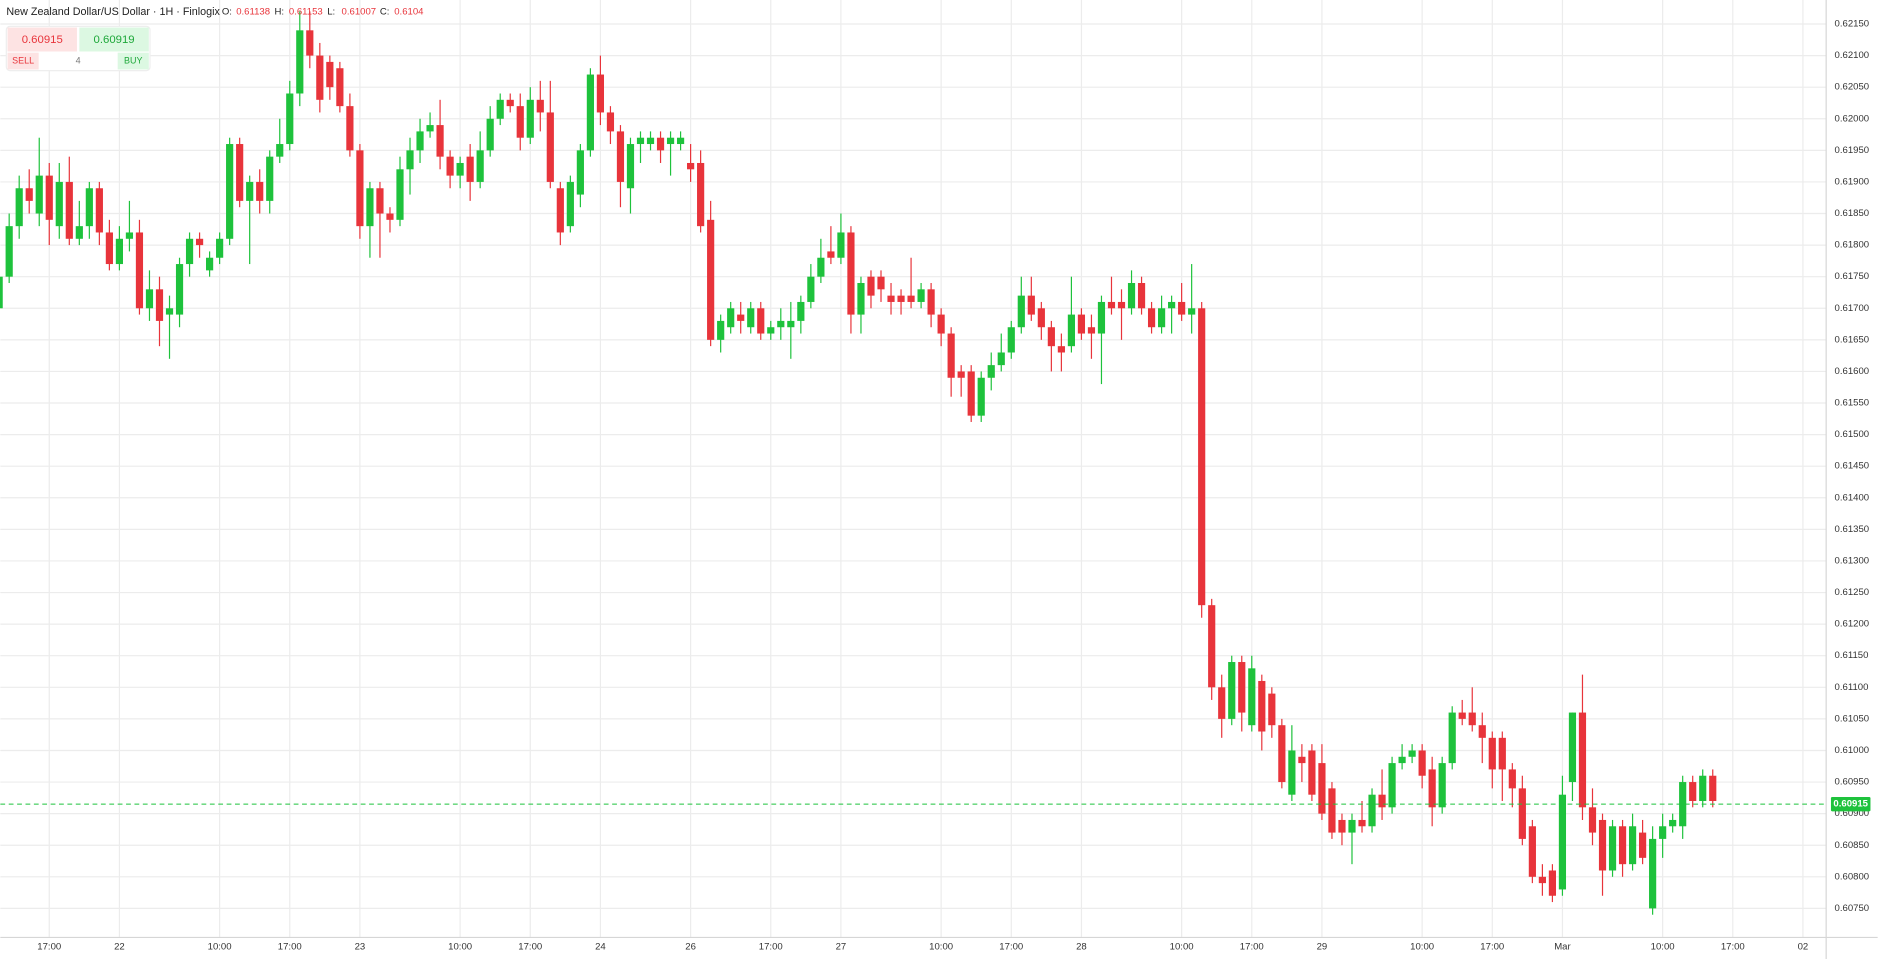 The image size is (1878, 959). What do you see at coordinates (360, 947) in the screenshot?
I see `x-tick-label: 23` at bounding box center [360, 947].